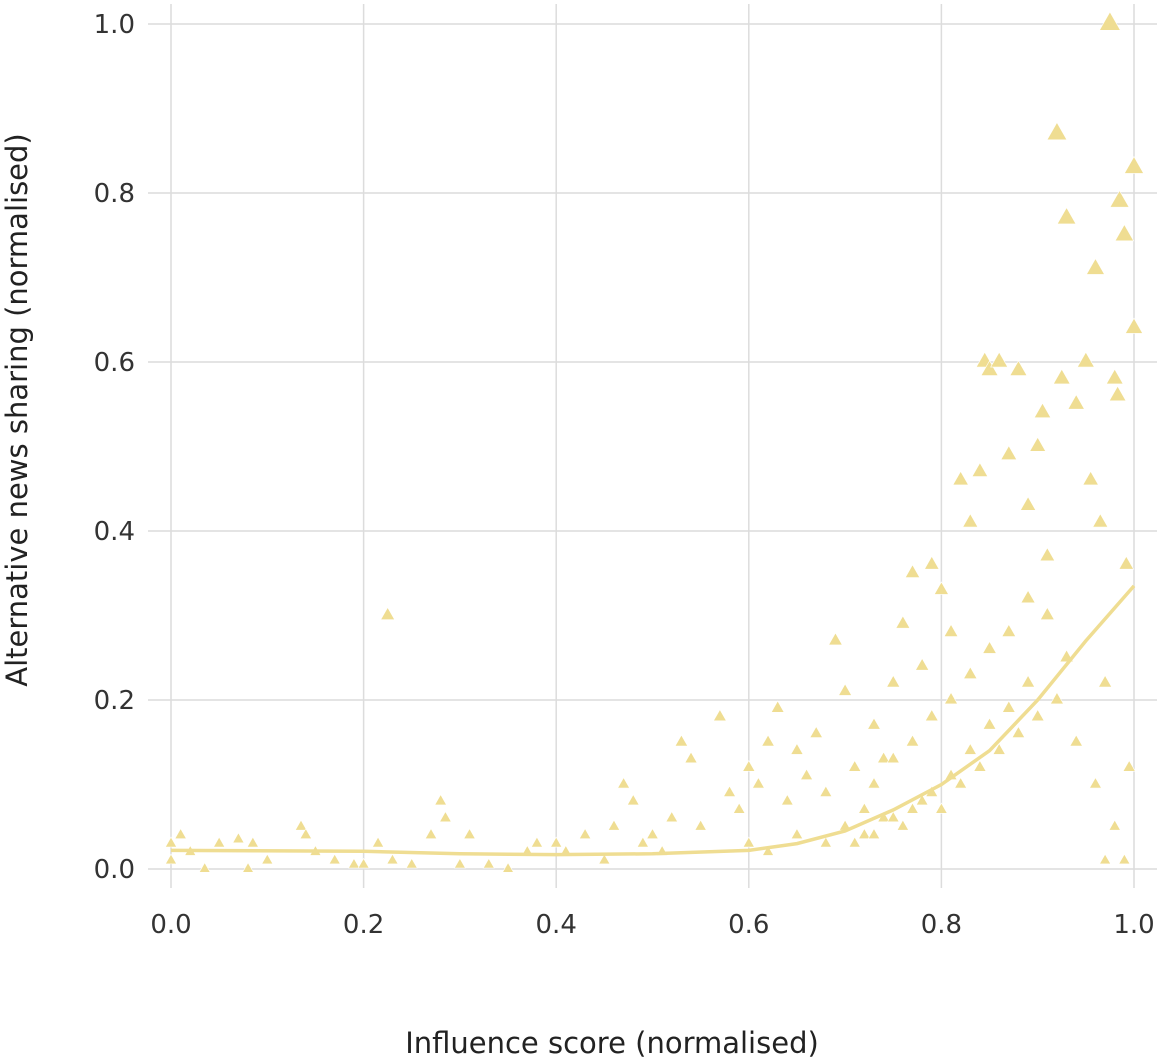 The image size is (1157, 1060). Describe the element at coordinates (114, 363) in the screenshot. I see `y-tick-label: 0.6` at that location.